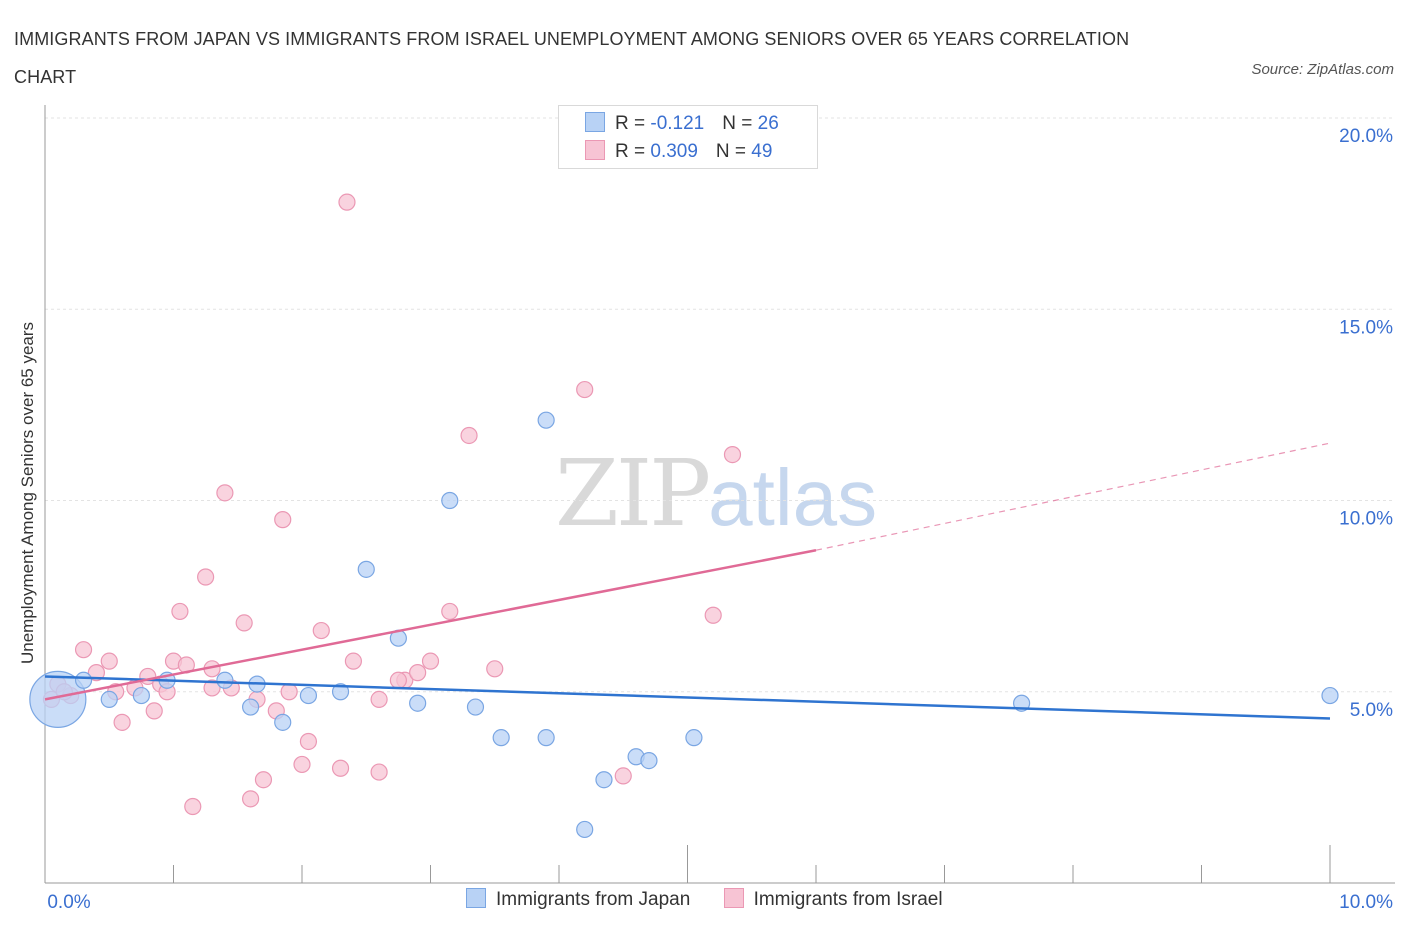 The width and height of the screenshot is (1406, 930). Describe the element at coordinates (733, 151) in the screenshot. I see `legend-israel-n-label: N =` at that location.